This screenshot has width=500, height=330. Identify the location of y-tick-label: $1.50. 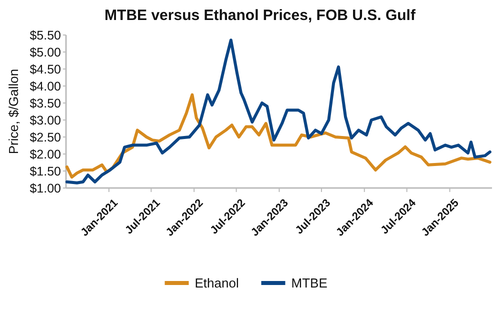
(46, 171).